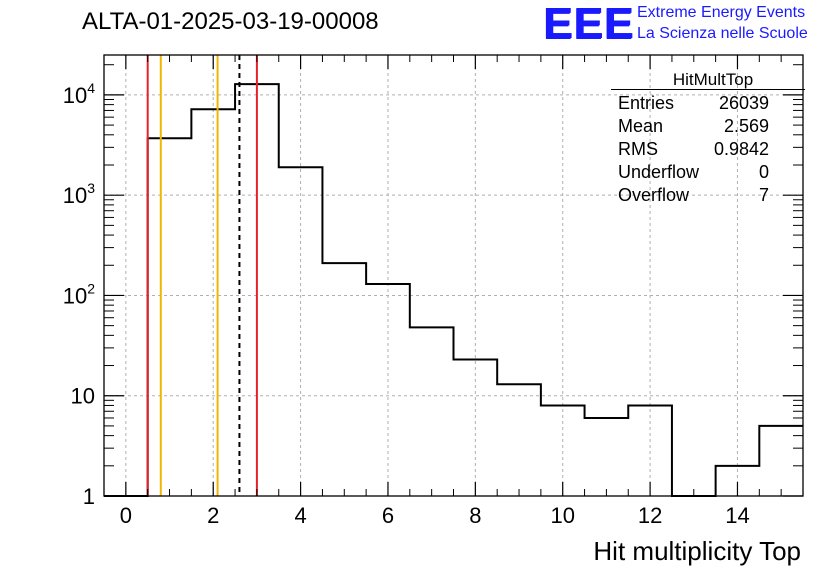  Describe the element at coordinates (213, 515) in the screenshot. I see `x-tick-label: 2` at that location.